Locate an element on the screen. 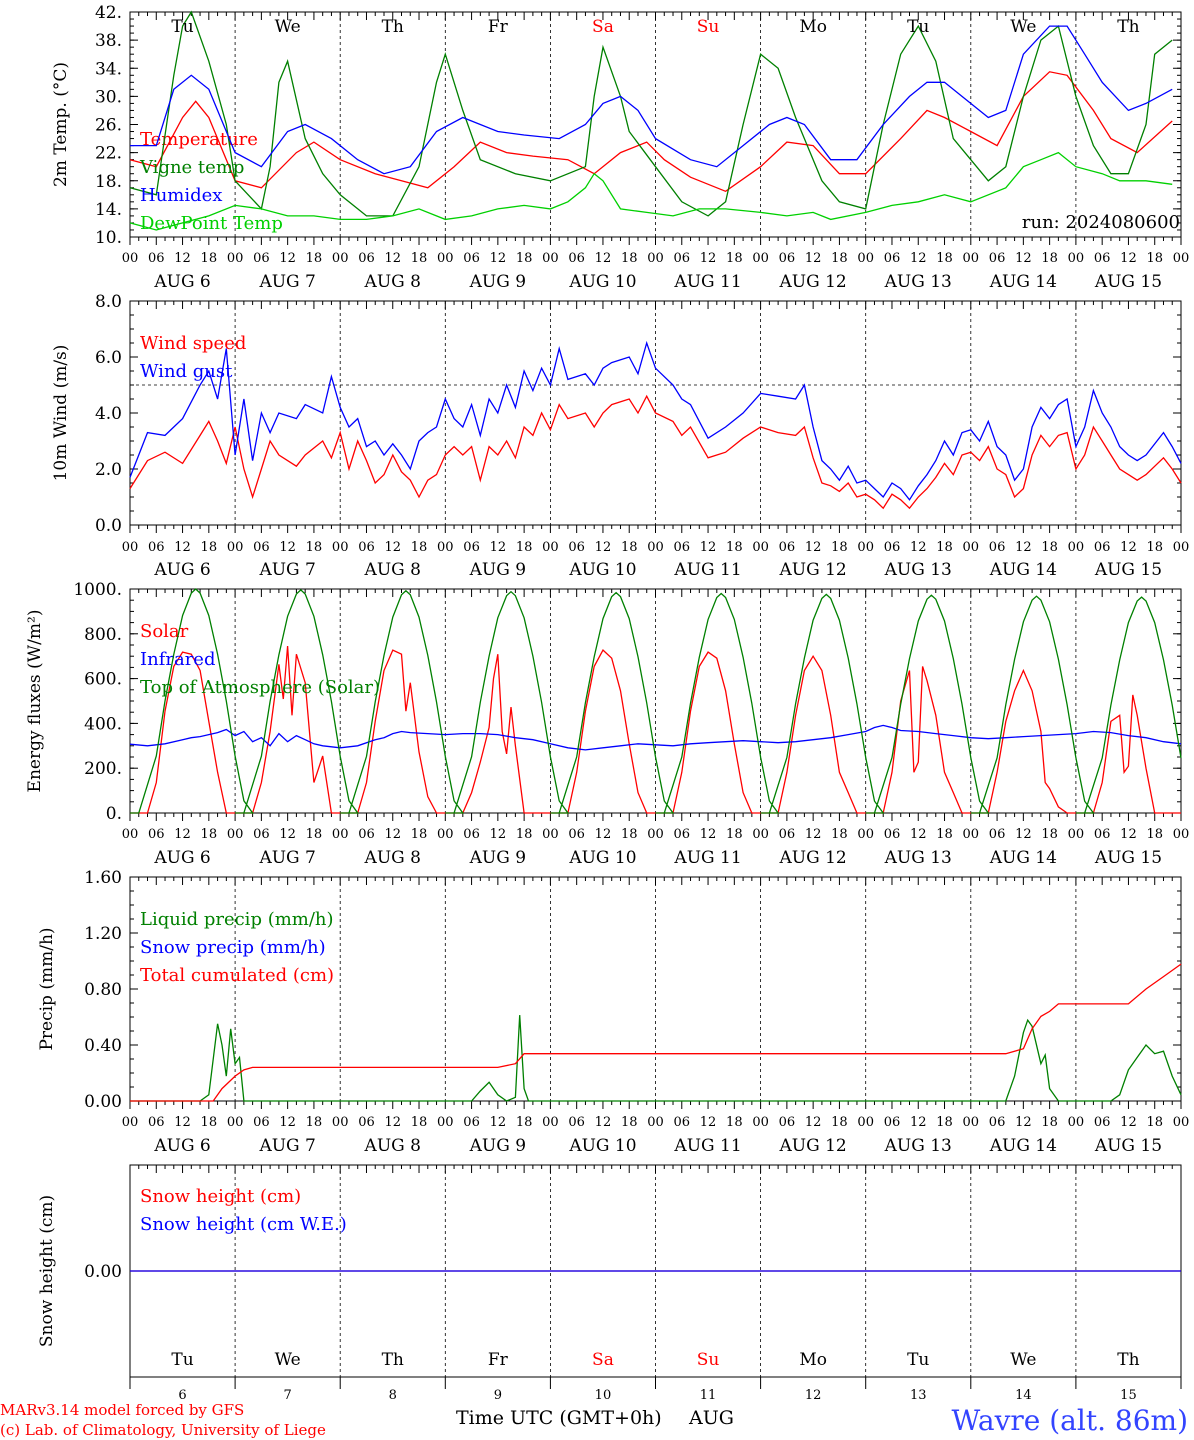 This screenshot has height=1440, width=1194. day-number: 11 is located at coordinates (708, 1395).